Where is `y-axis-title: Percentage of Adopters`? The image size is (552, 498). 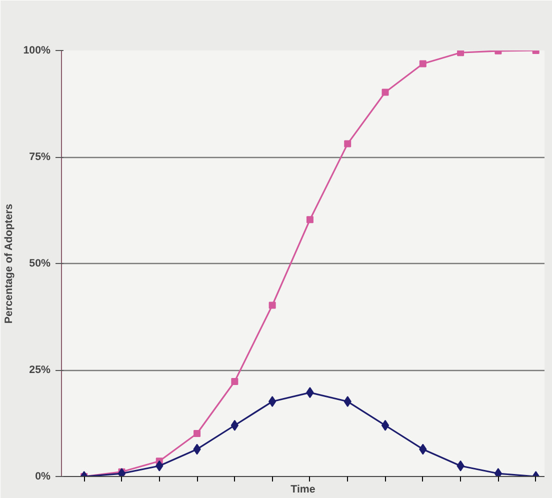
y-axis-title: Percentage of Adopters is located at coordinates (9, 264).